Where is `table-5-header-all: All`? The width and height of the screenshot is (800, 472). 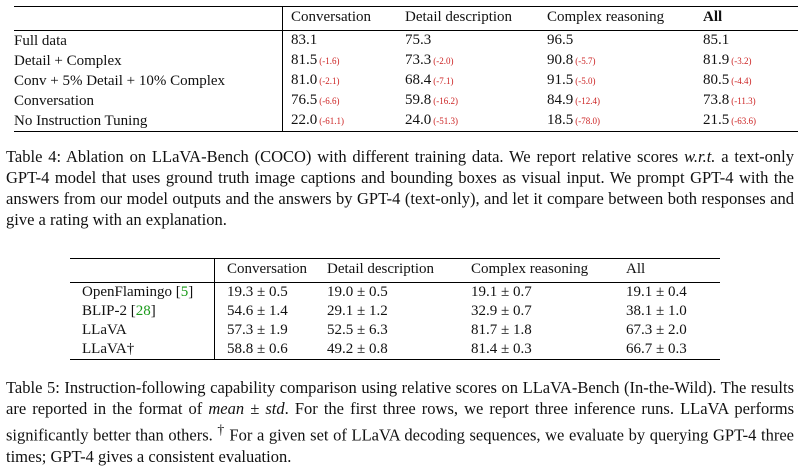 table-5-header-all: All is located at coordinates (636, 269).